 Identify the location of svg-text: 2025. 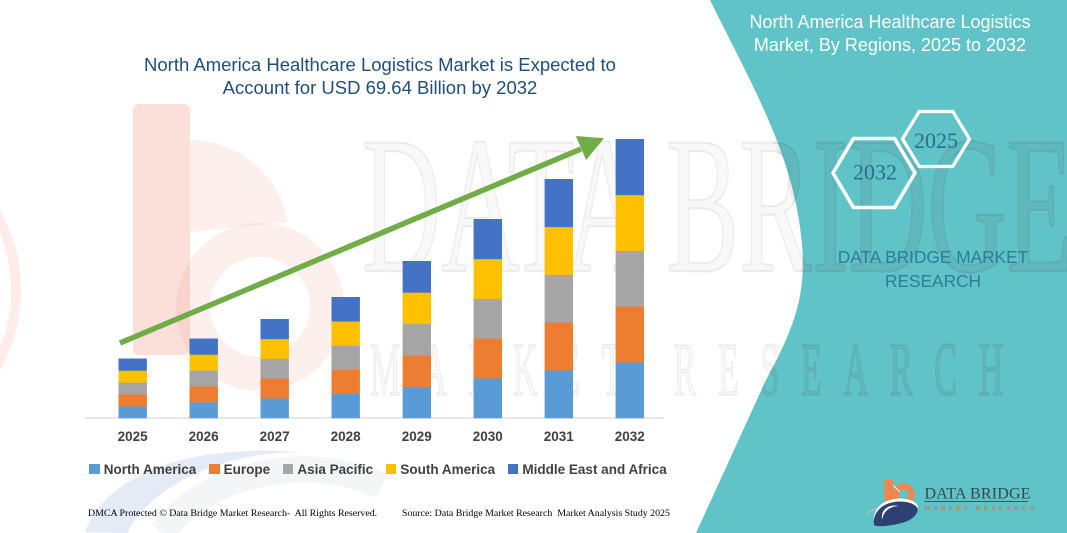
(936, 140).